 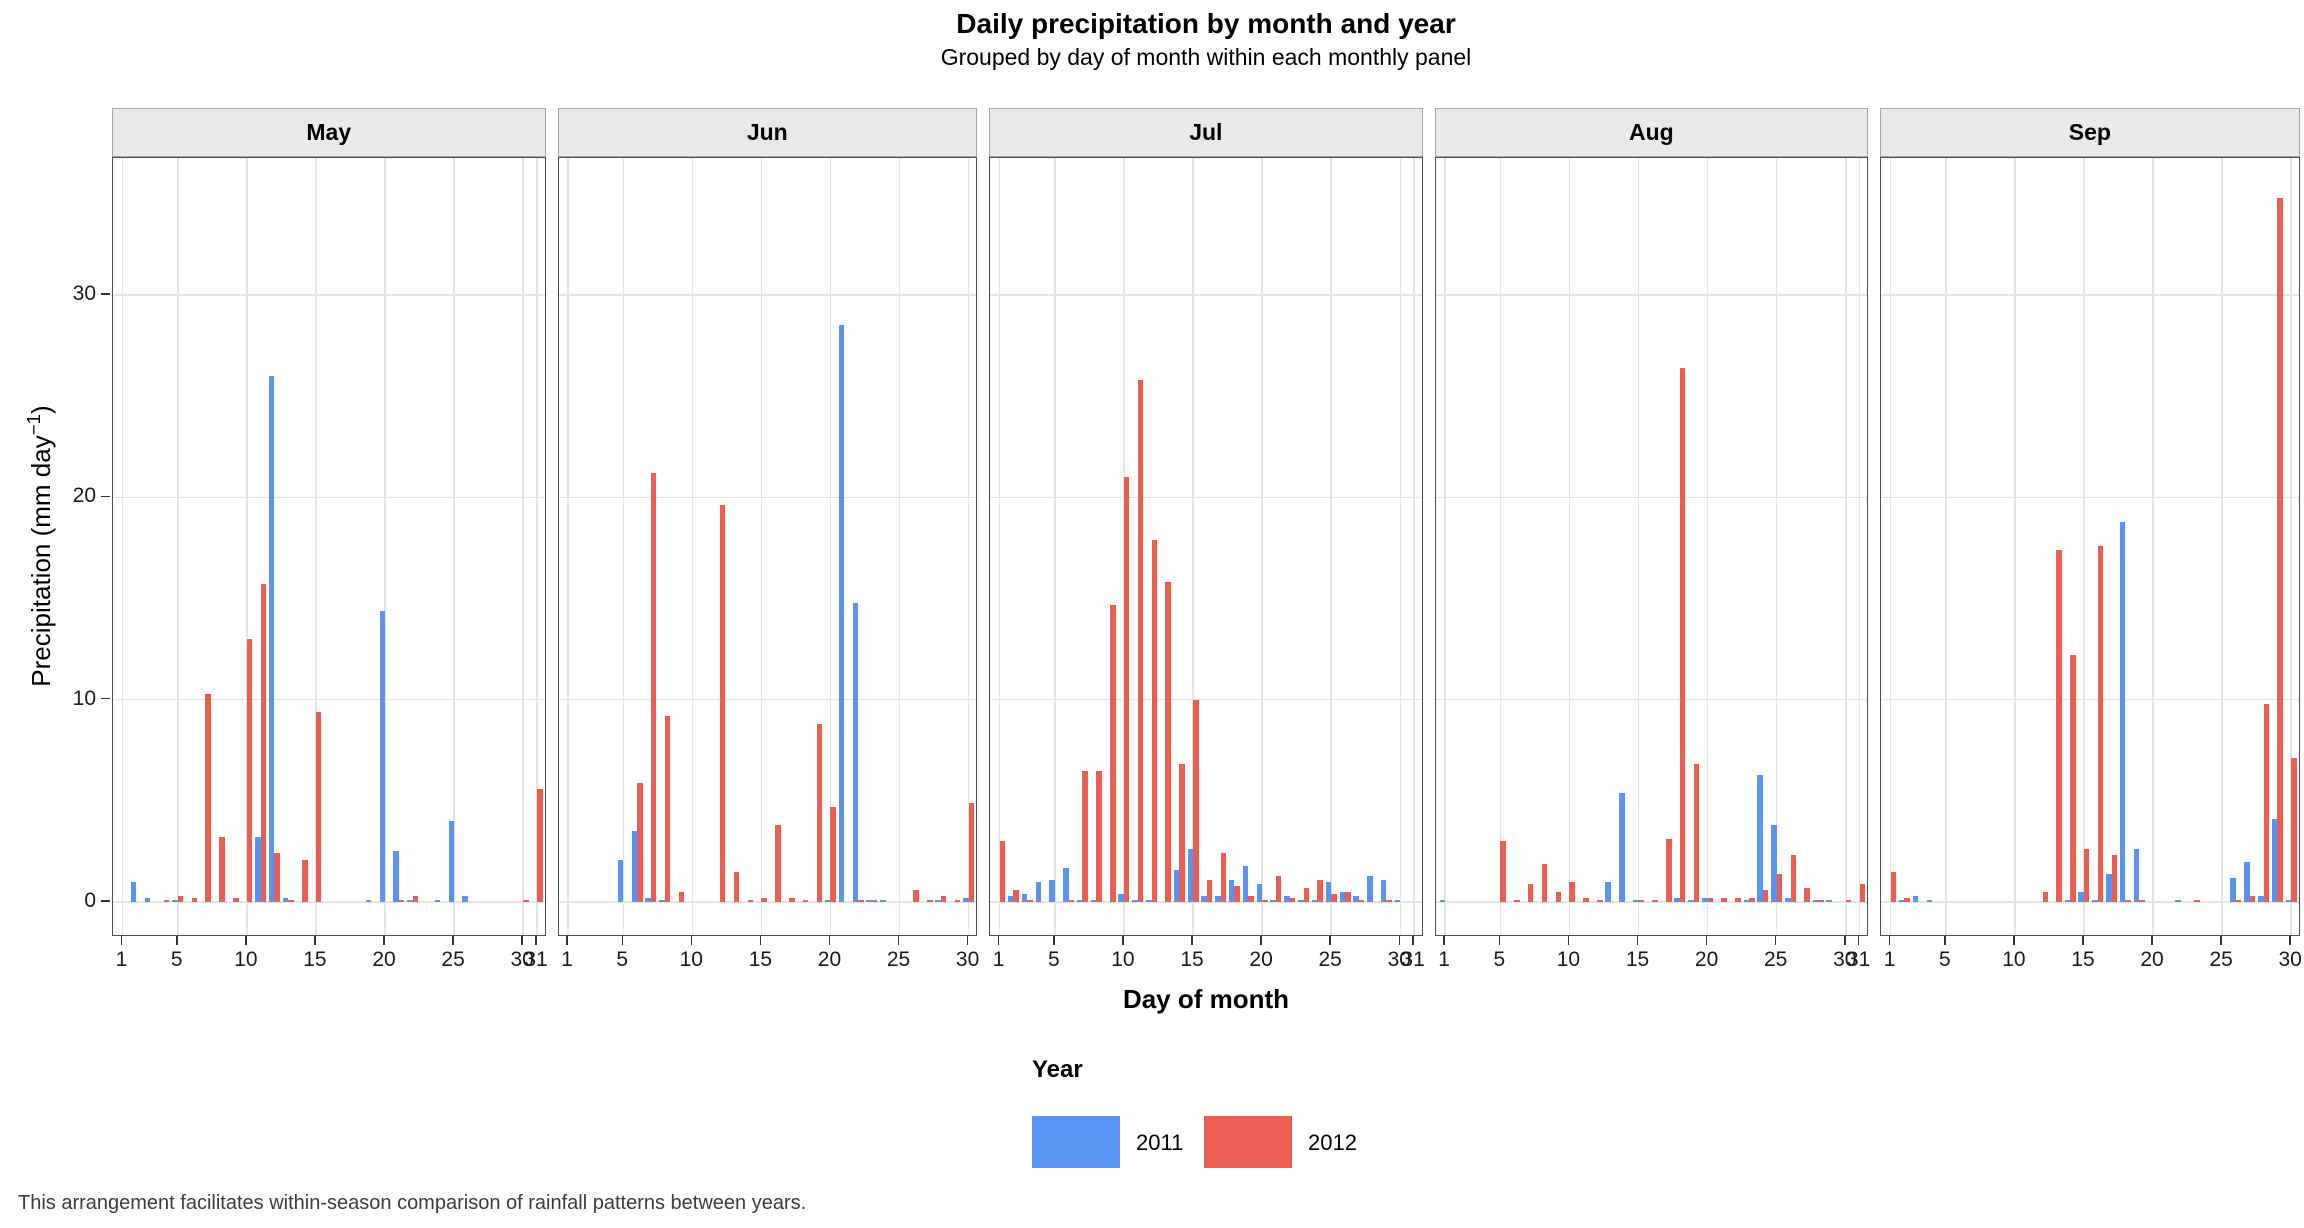 I want to click on legend-title: Year, so click(x=1057, y=1069).